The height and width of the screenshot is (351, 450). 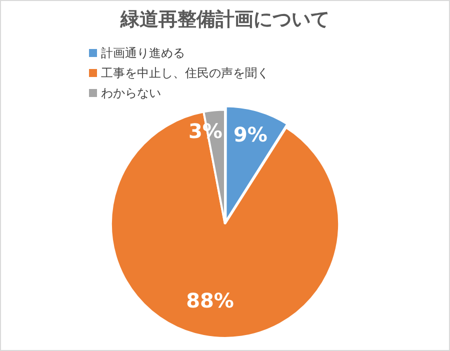 What do you see at coordinates (210, 300) in the screenshot?
I see `data-label: 88%` at bounding box center [210, 300].